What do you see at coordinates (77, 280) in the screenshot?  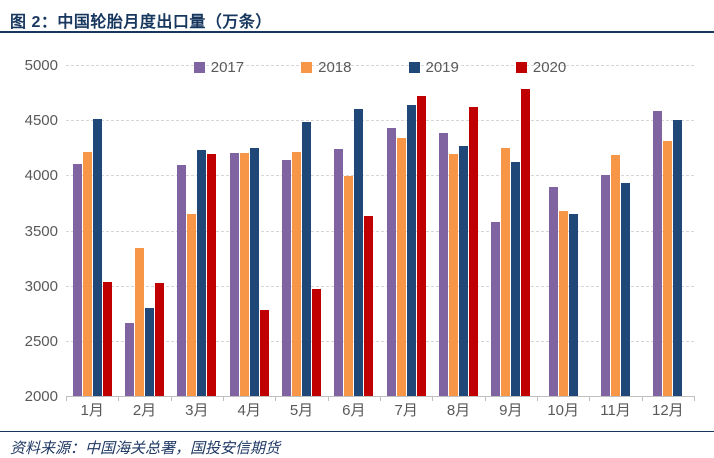 I see `bar-2017-1月` at bounding box center [77, 280].